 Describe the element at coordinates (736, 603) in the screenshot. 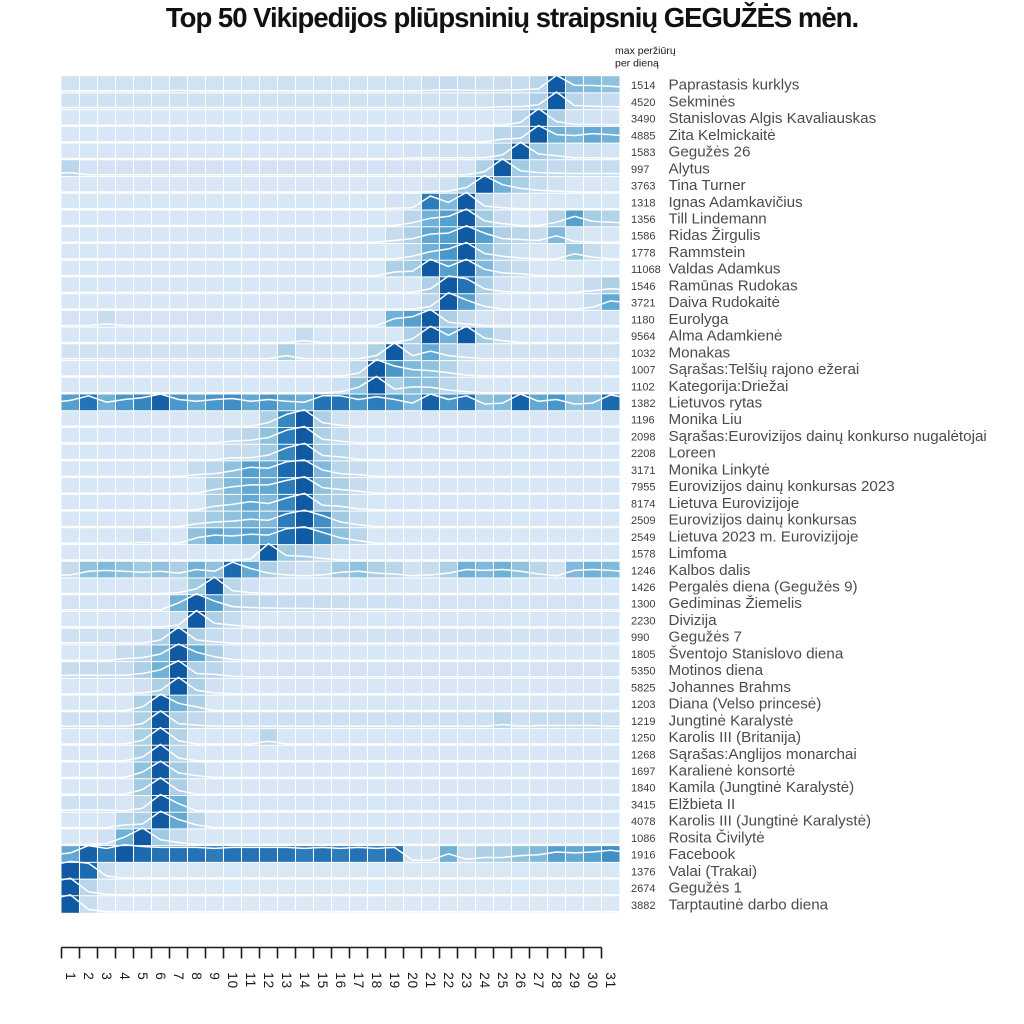

I see `svg-text: Gediminas Žiemelis` at that location.